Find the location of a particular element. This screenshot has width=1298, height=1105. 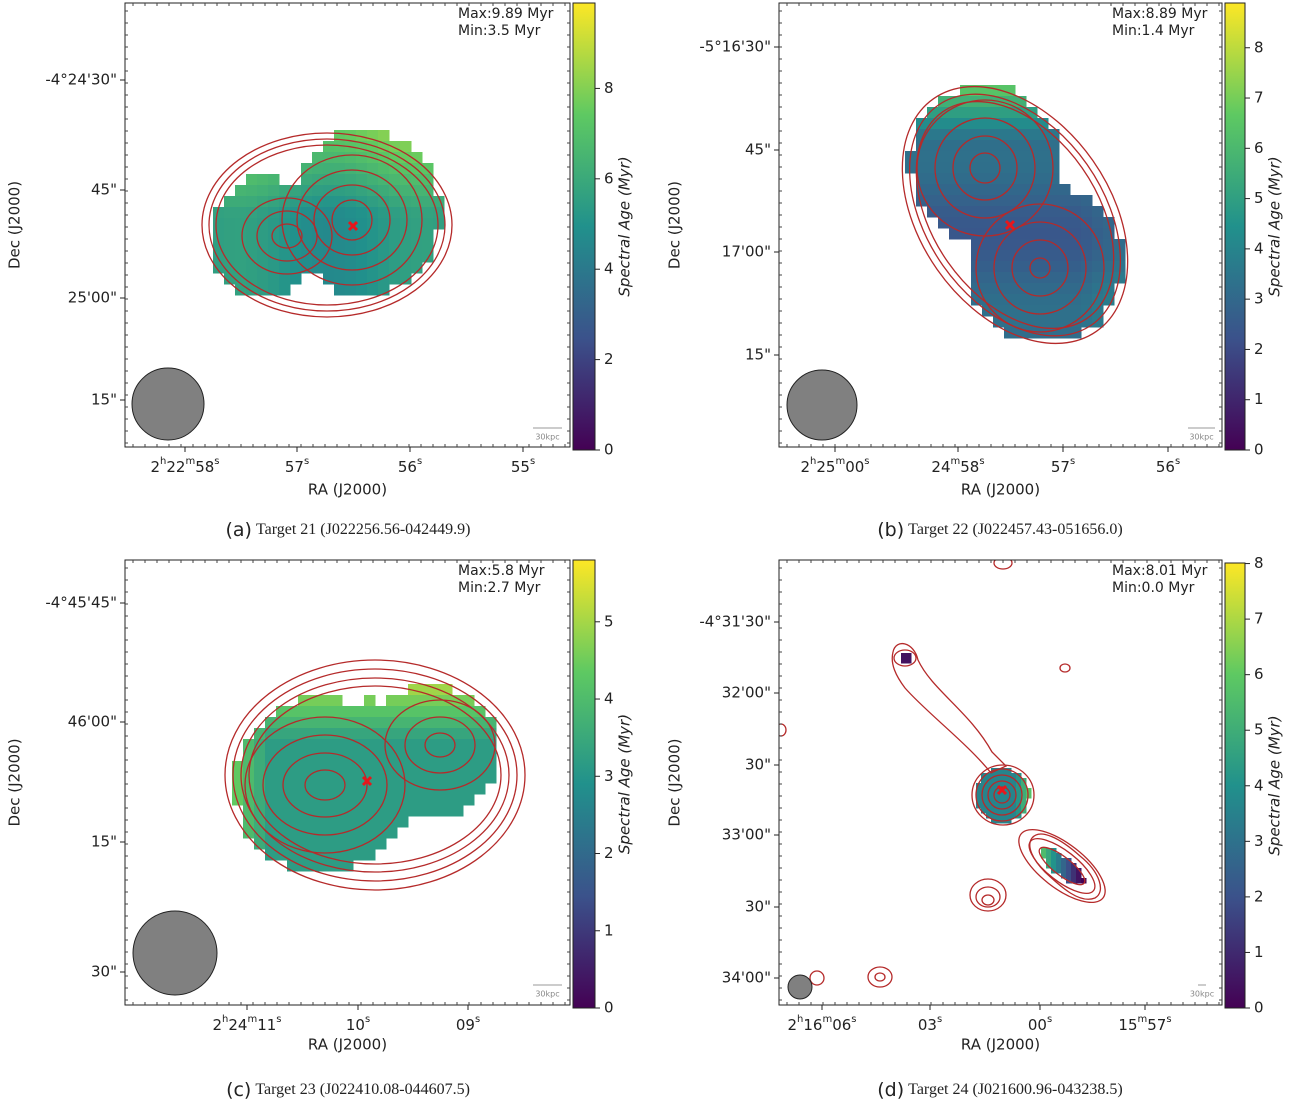

colorbar-tick-label: 5 is located at coordinates (1259, 730).